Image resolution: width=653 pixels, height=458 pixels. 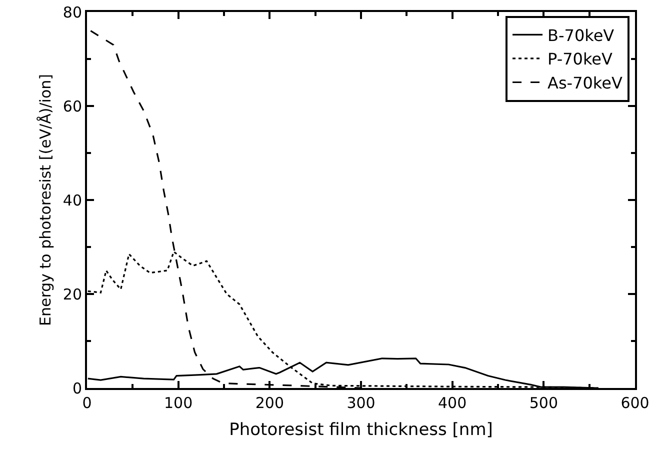 What do you see at coordinates (178, 403) in the screenshot?
I see `x-tick-label: 100` at bounding box center [178, 403].